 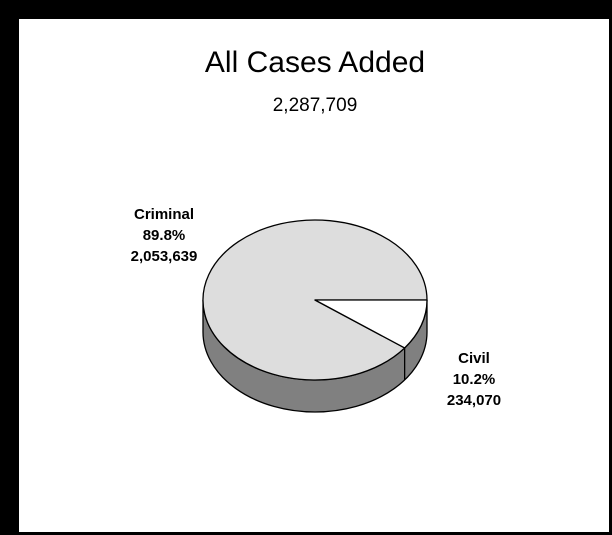 I want to click on slice-label-criminal: Criminal 89.8% 2,053,639, so click(x=164, y=235).